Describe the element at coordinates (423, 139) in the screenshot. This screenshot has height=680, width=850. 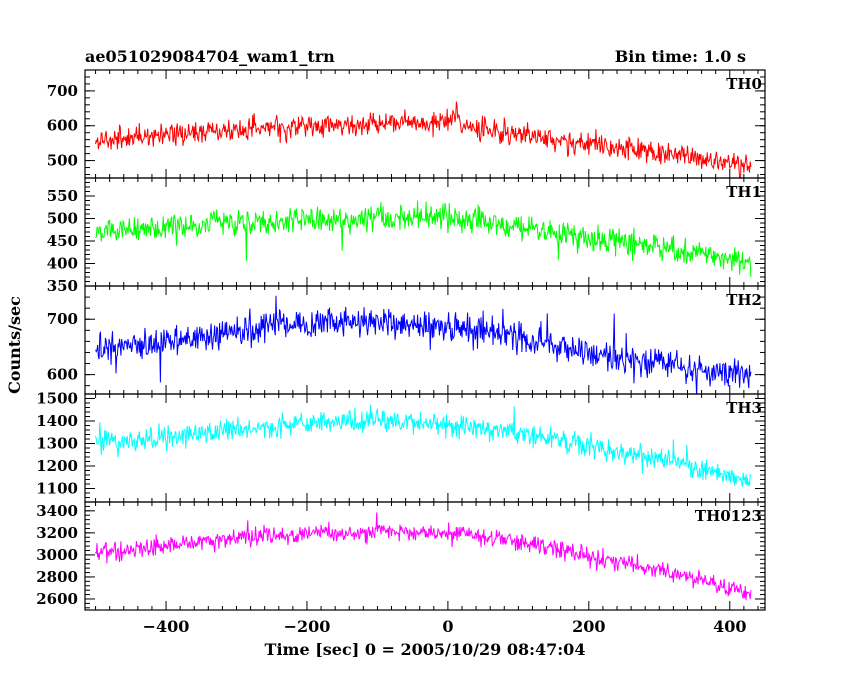
I see `series-line-th0` at that location.